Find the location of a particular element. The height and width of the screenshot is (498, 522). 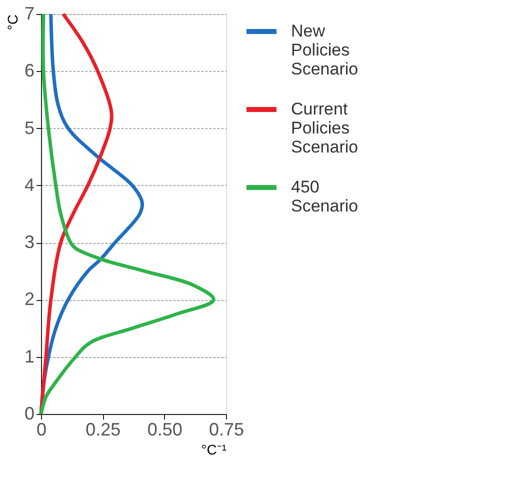

x-axis-title: °C⁻¹ is located at coordinates (214, 450).